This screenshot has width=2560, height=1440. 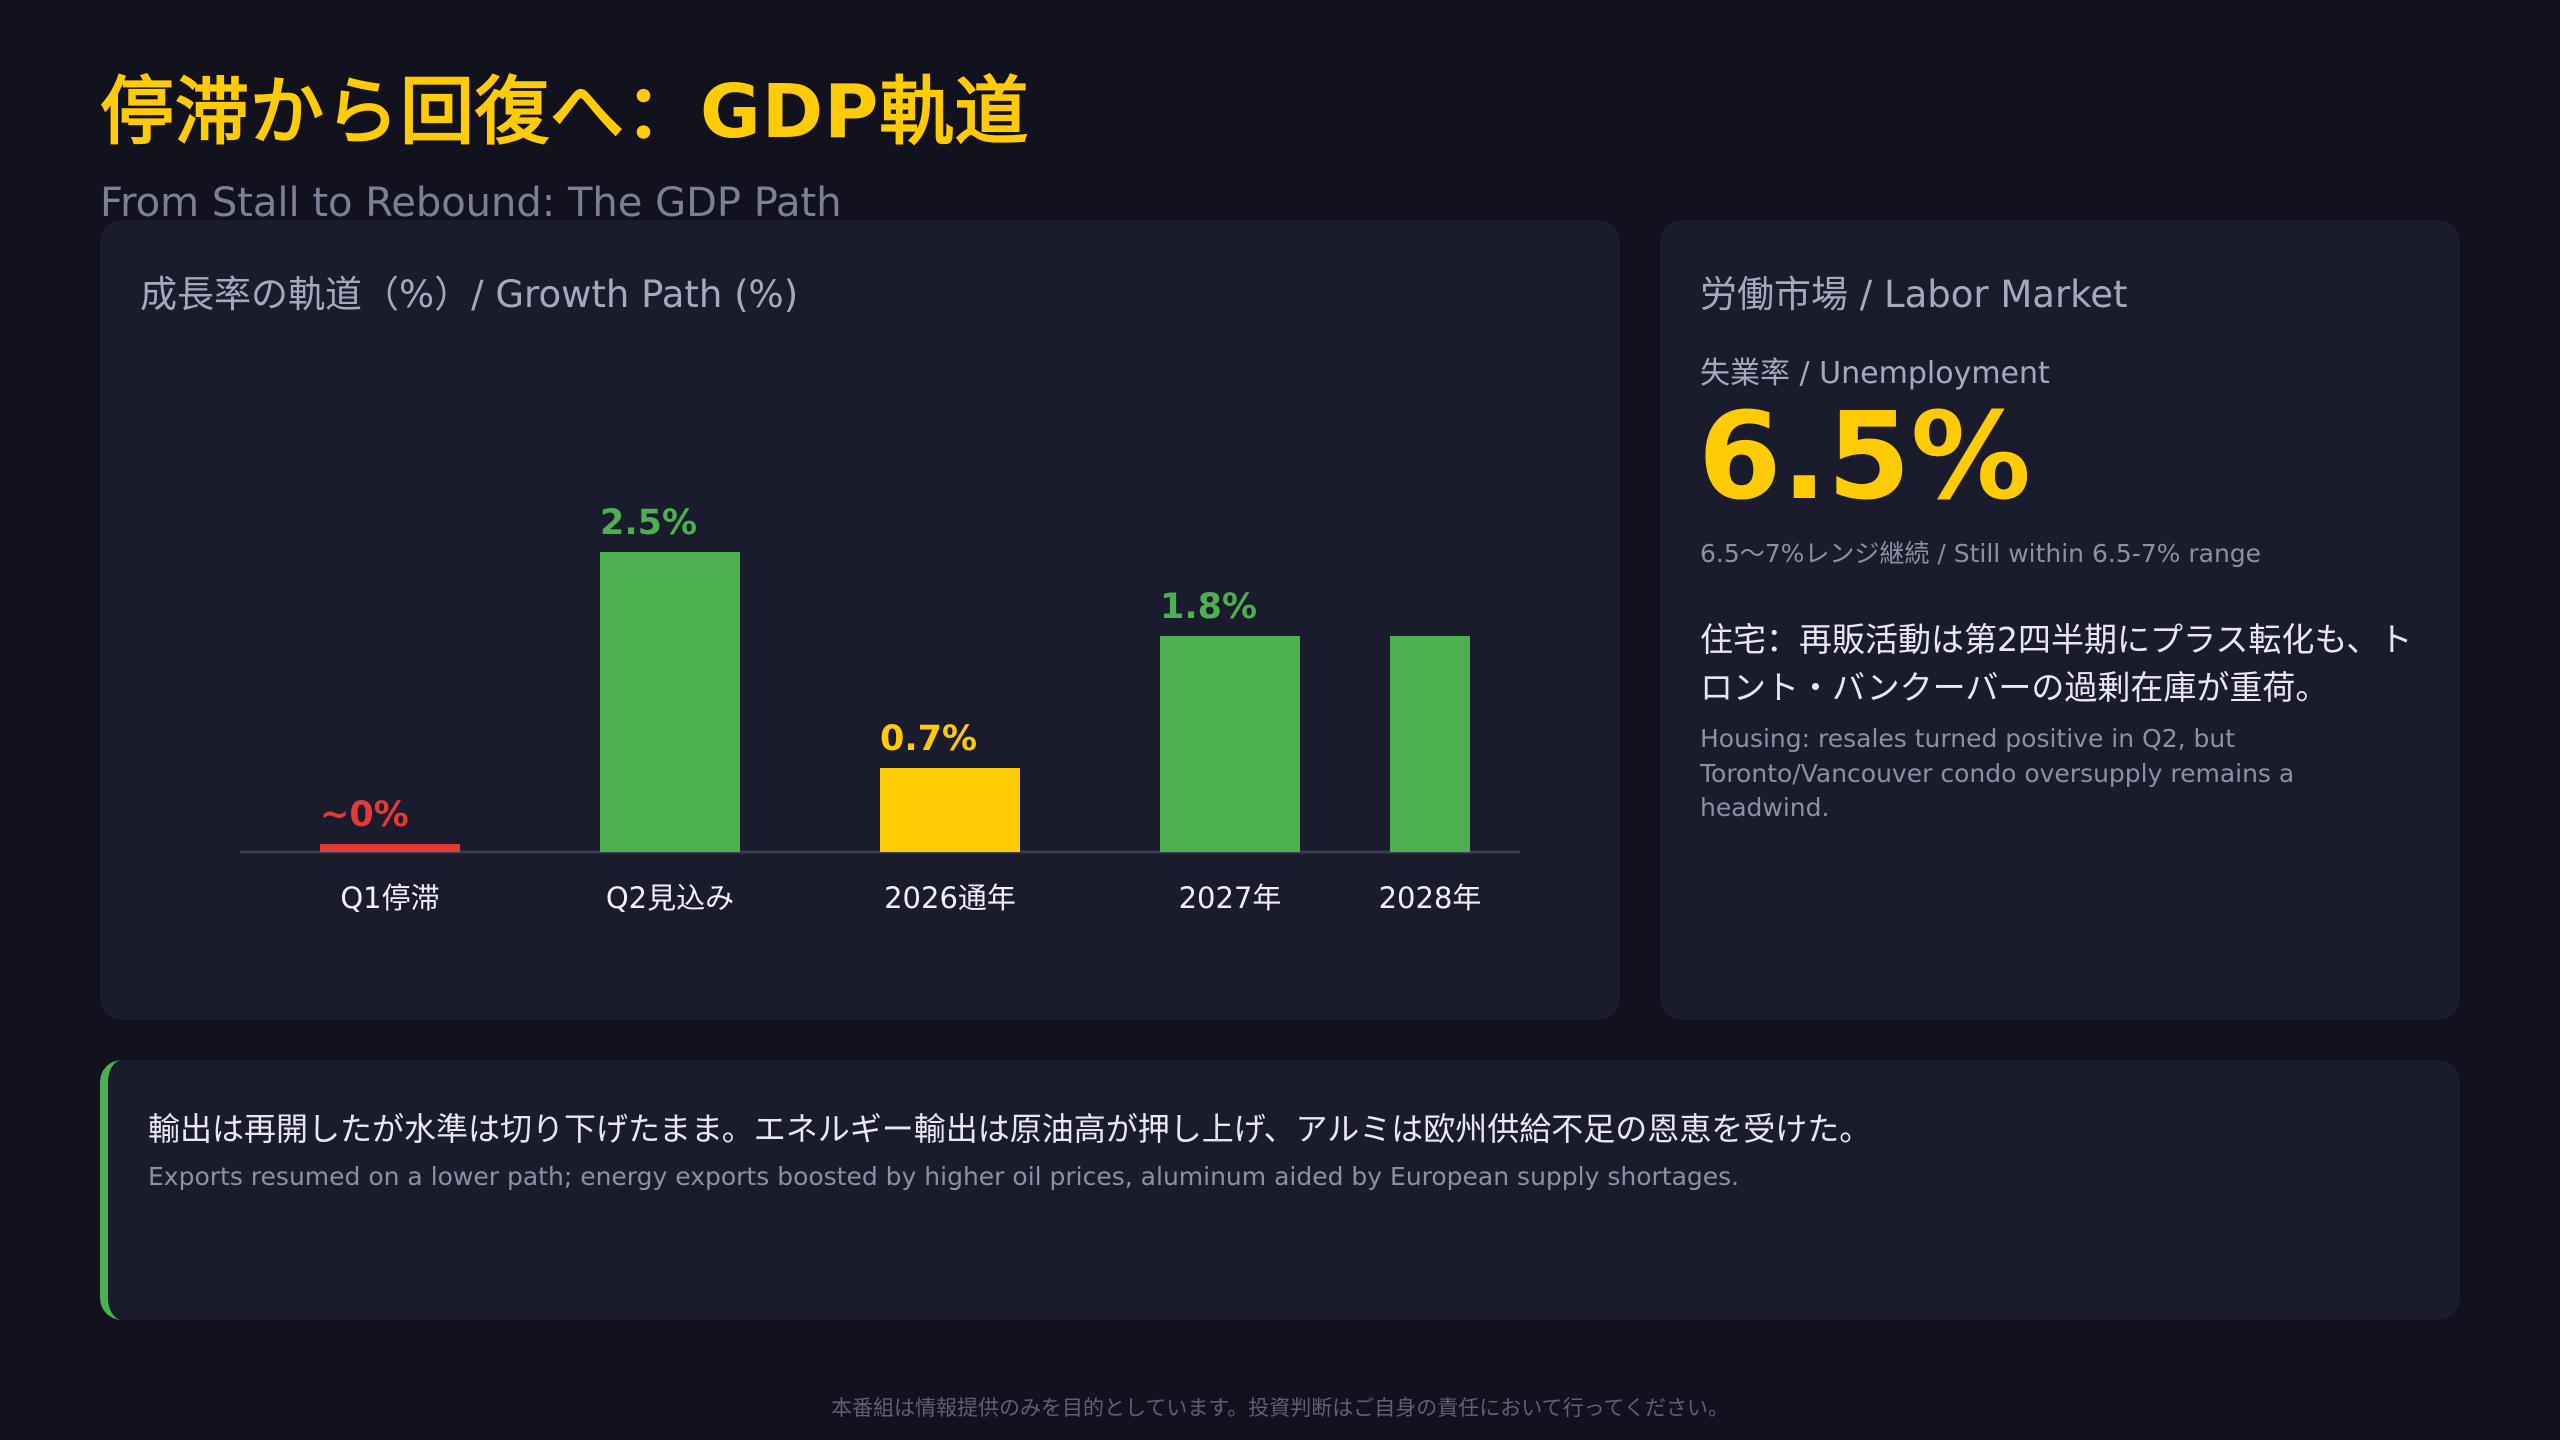 What do you see at coordinates (364, 815) in the screenshot?
I see `bar-value-label-0: ~0%` at bounding box center [364, 815].